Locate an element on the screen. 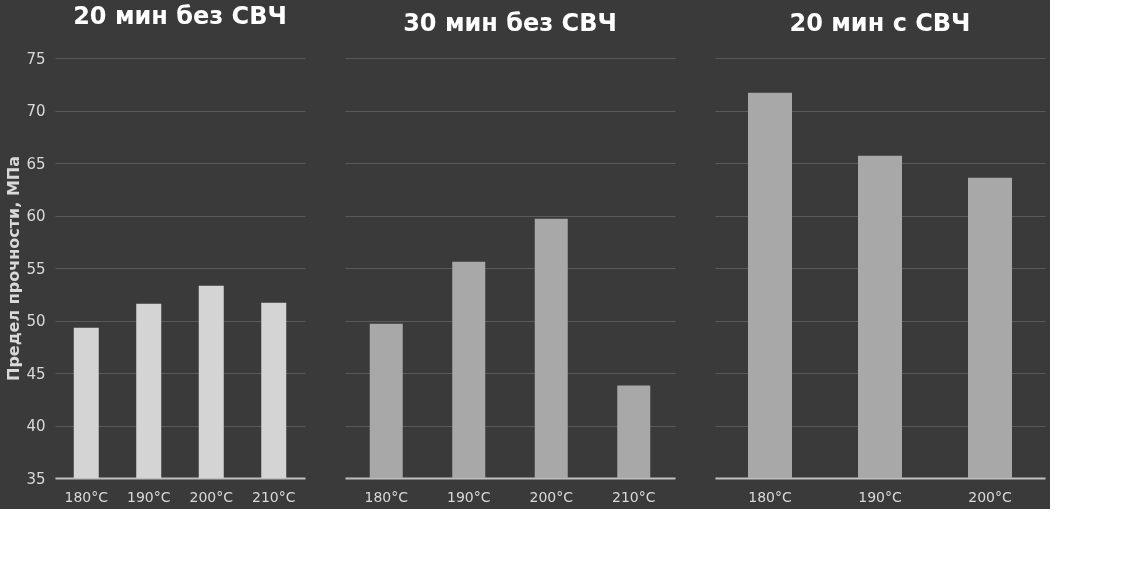 The height and width of the screenshot is (565, 1138). chart-title: 20 мин с СВЧ is located at coordinates (880, 23).